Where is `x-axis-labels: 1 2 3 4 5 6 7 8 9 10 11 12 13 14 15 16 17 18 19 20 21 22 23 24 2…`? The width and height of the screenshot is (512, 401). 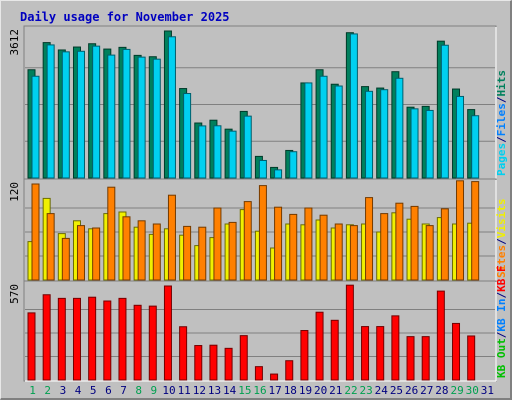 x-axis-labels: 1 2 3 4 5 6 7 8 9 10 11 12 13 14 15 16 17 18 19 20 21 22 23 24 2… is located at coordinates (261, 390).